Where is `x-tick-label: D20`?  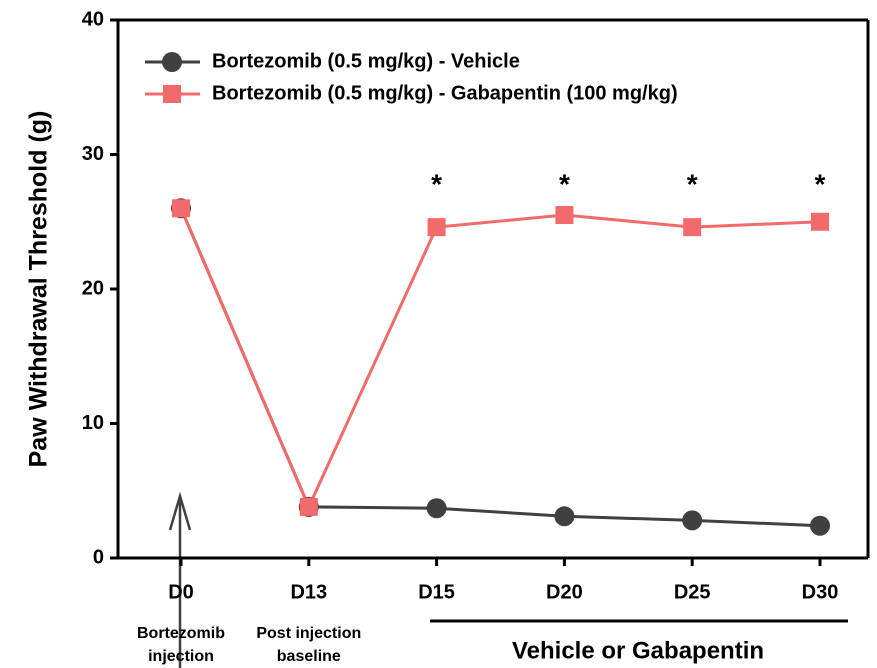 x-tick-label: D20 is located at coordinates (564, 592).